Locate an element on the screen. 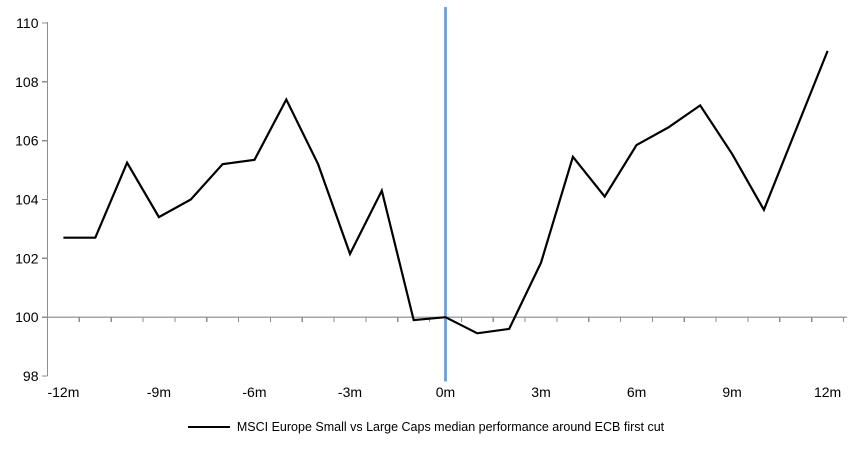 This screenshot has width=852, height=450. x-axis-label: -6m is located at coordinates (254, 392).